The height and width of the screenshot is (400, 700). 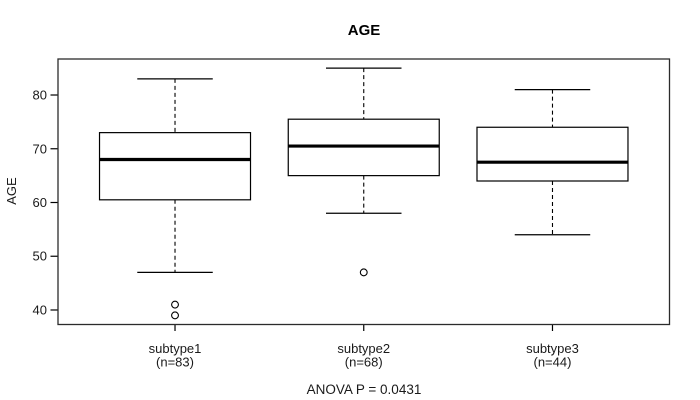 I want to click on category-label: subtype3, so click(x=552, y=348).